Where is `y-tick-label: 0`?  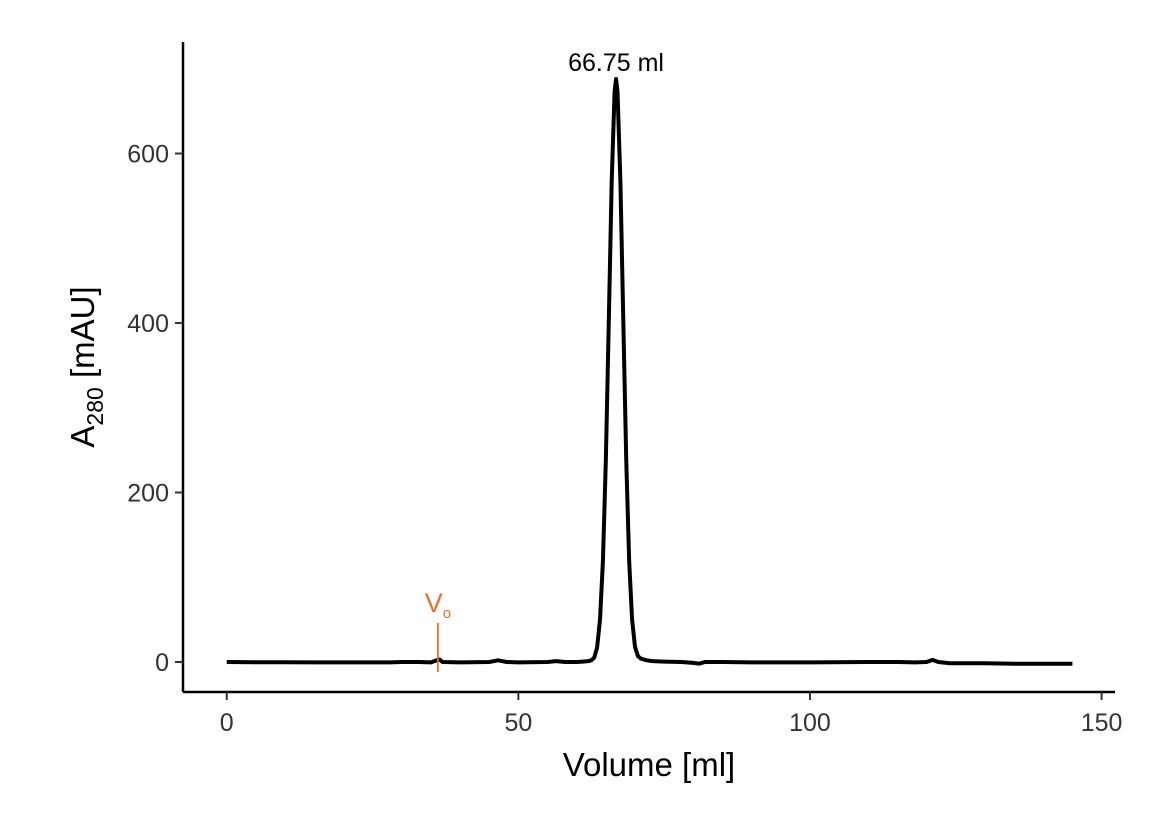 y-tick-label: 0 is located at coordinates (162, 663).